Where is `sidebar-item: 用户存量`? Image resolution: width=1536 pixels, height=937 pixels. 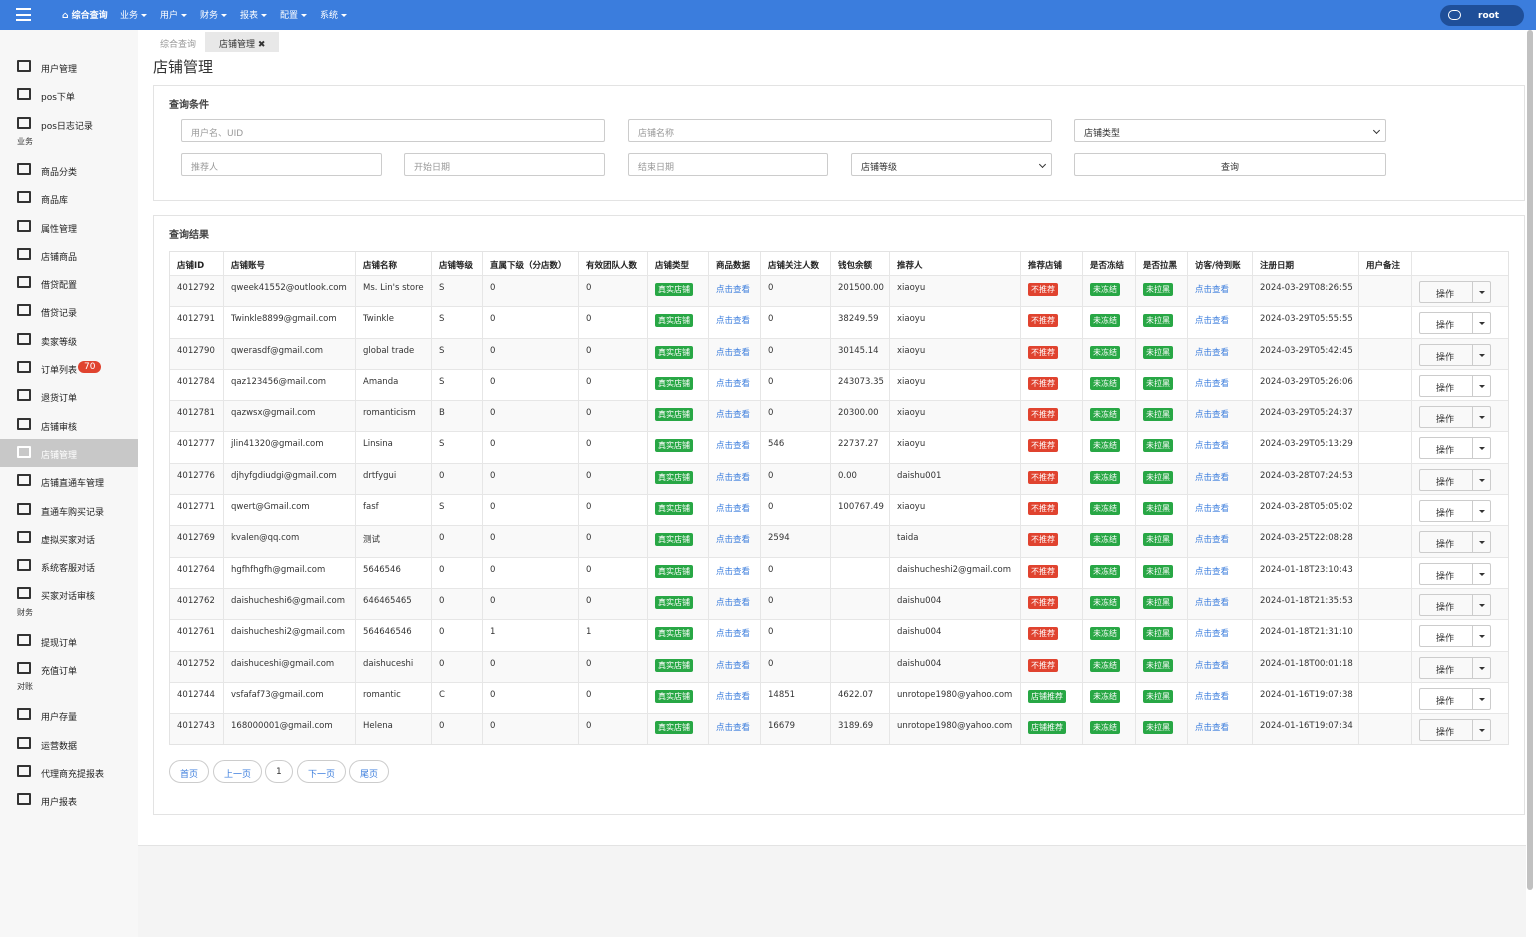 sidebar-item: 用户存量 is located at coordinates (69, 715).